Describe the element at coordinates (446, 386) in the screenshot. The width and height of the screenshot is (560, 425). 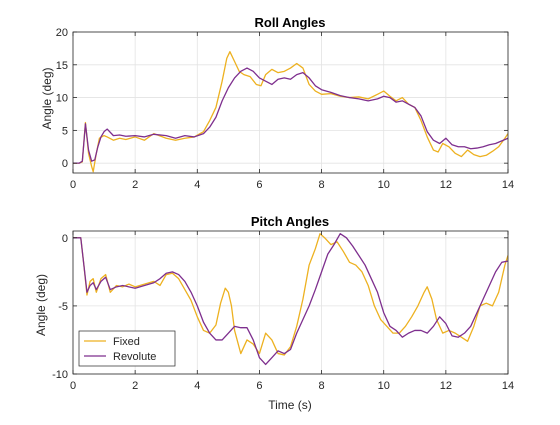
I see `pitch-xtick-label: 12` at that location.